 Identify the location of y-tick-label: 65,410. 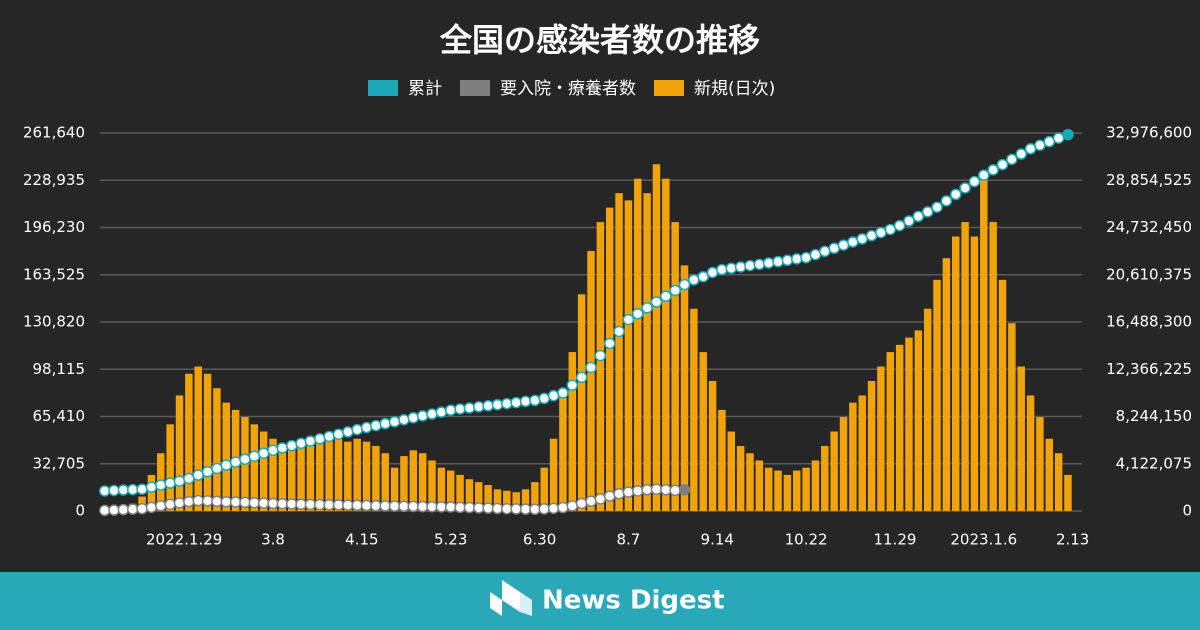
(59, 416).